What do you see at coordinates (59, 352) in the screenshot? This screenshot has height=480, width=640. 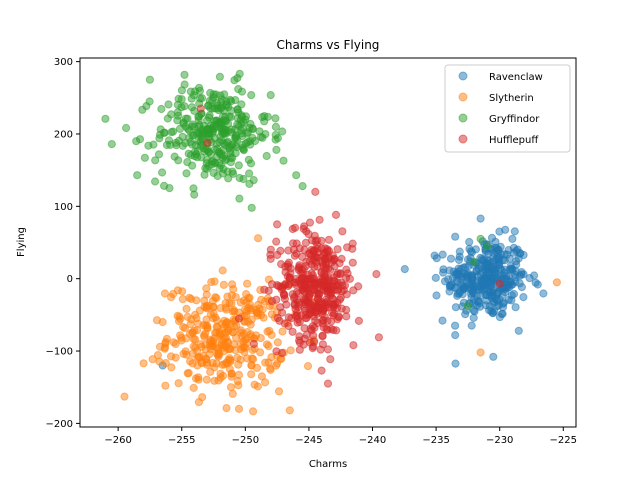 I see `y-tick-label: −100` at bounding box center [59, 352].